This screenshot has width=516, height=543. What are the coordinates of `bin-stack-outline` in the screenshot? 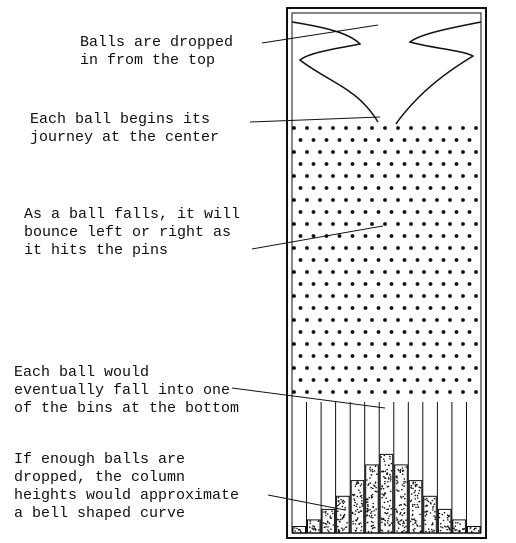 It's located at (430, 514).